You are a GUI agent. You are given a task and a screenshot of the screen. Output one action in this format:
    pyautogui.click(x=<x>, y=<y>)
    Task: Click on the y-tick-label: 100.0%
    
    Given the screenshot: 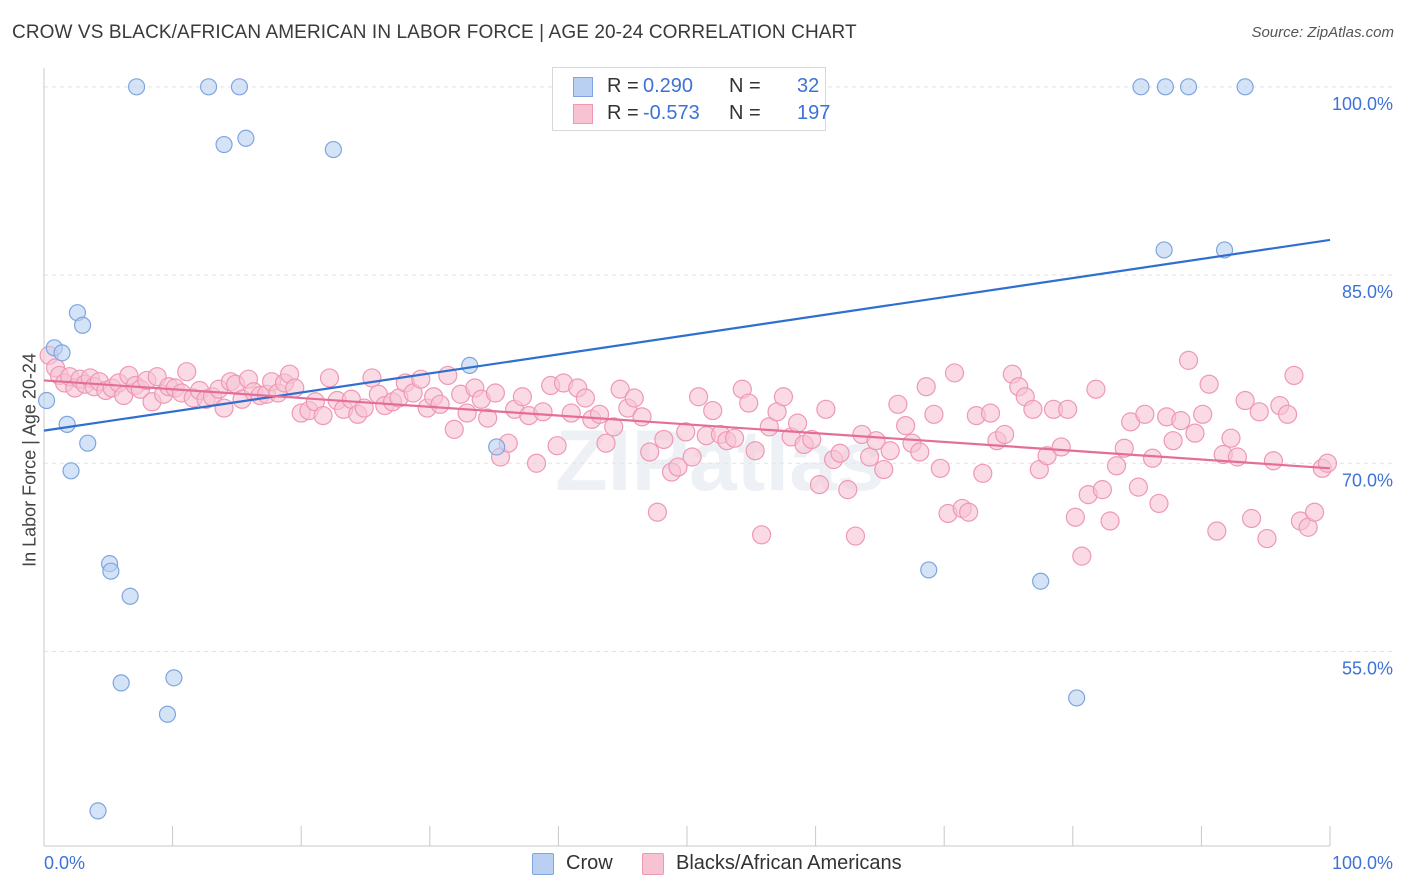 What is the action you would take?
    pyautogui.click(x=1362, y=104)
    